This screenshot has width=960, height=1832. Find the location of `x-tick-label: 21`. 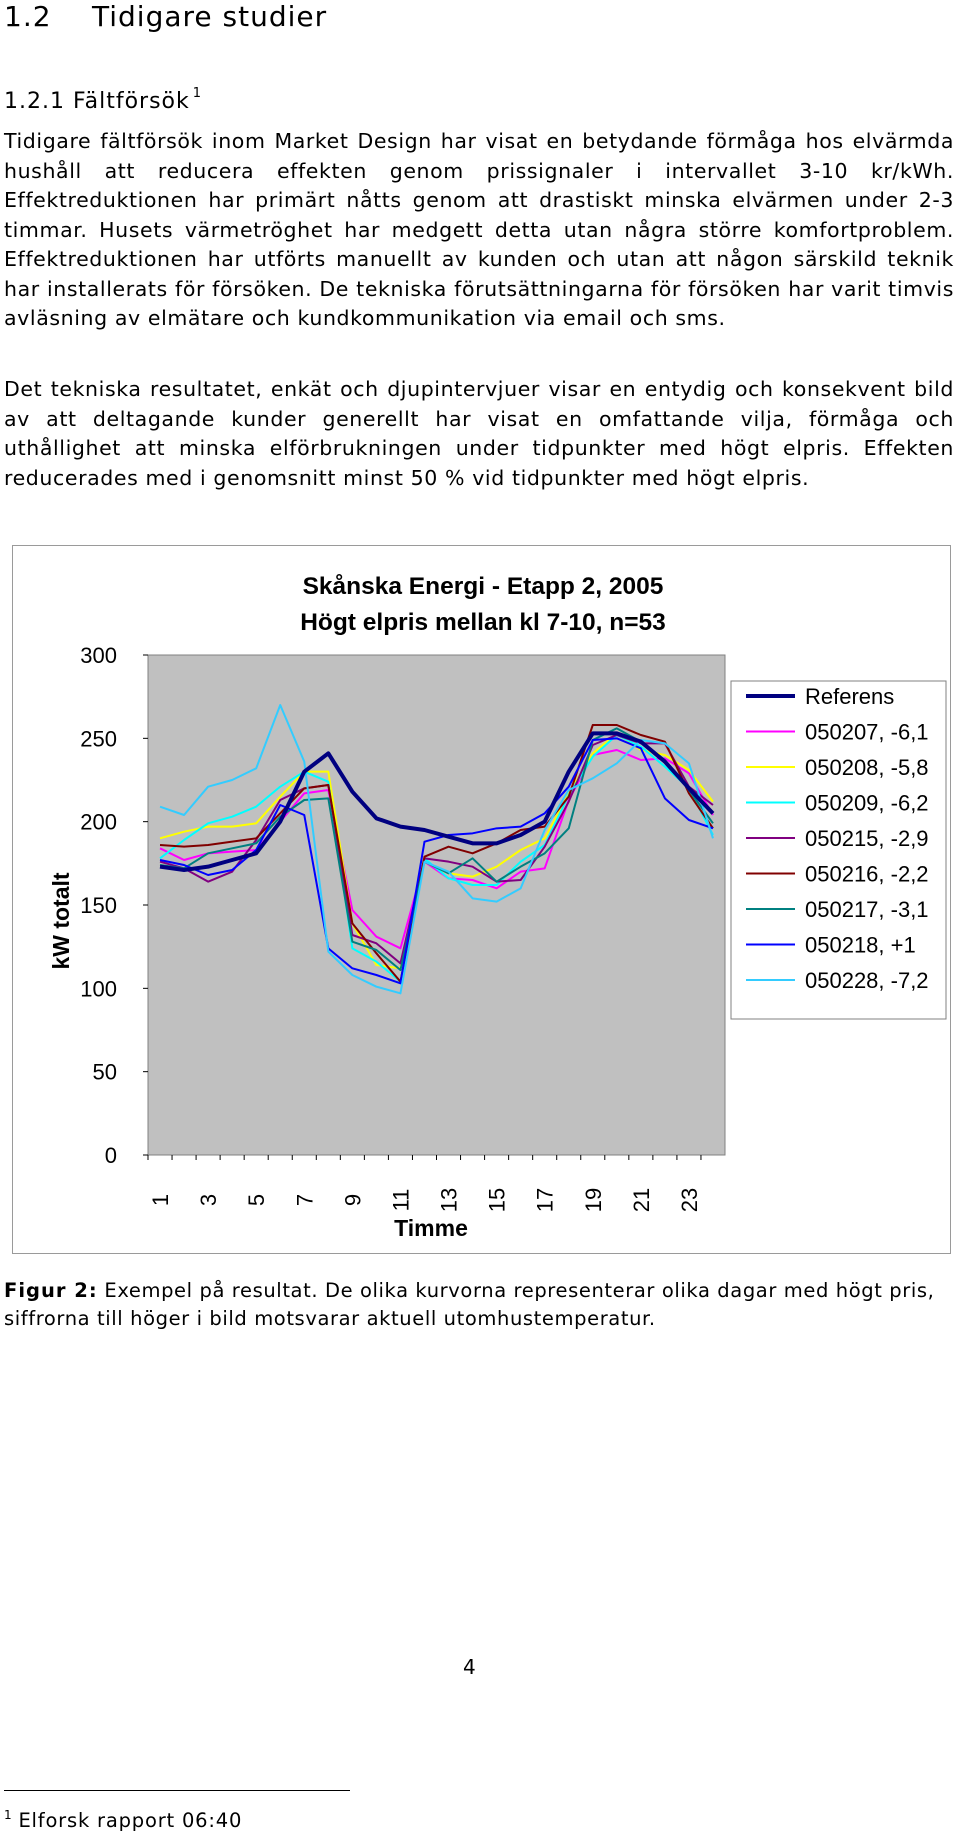

x-tick-label: 21 is located at coordinates (641, 1200).